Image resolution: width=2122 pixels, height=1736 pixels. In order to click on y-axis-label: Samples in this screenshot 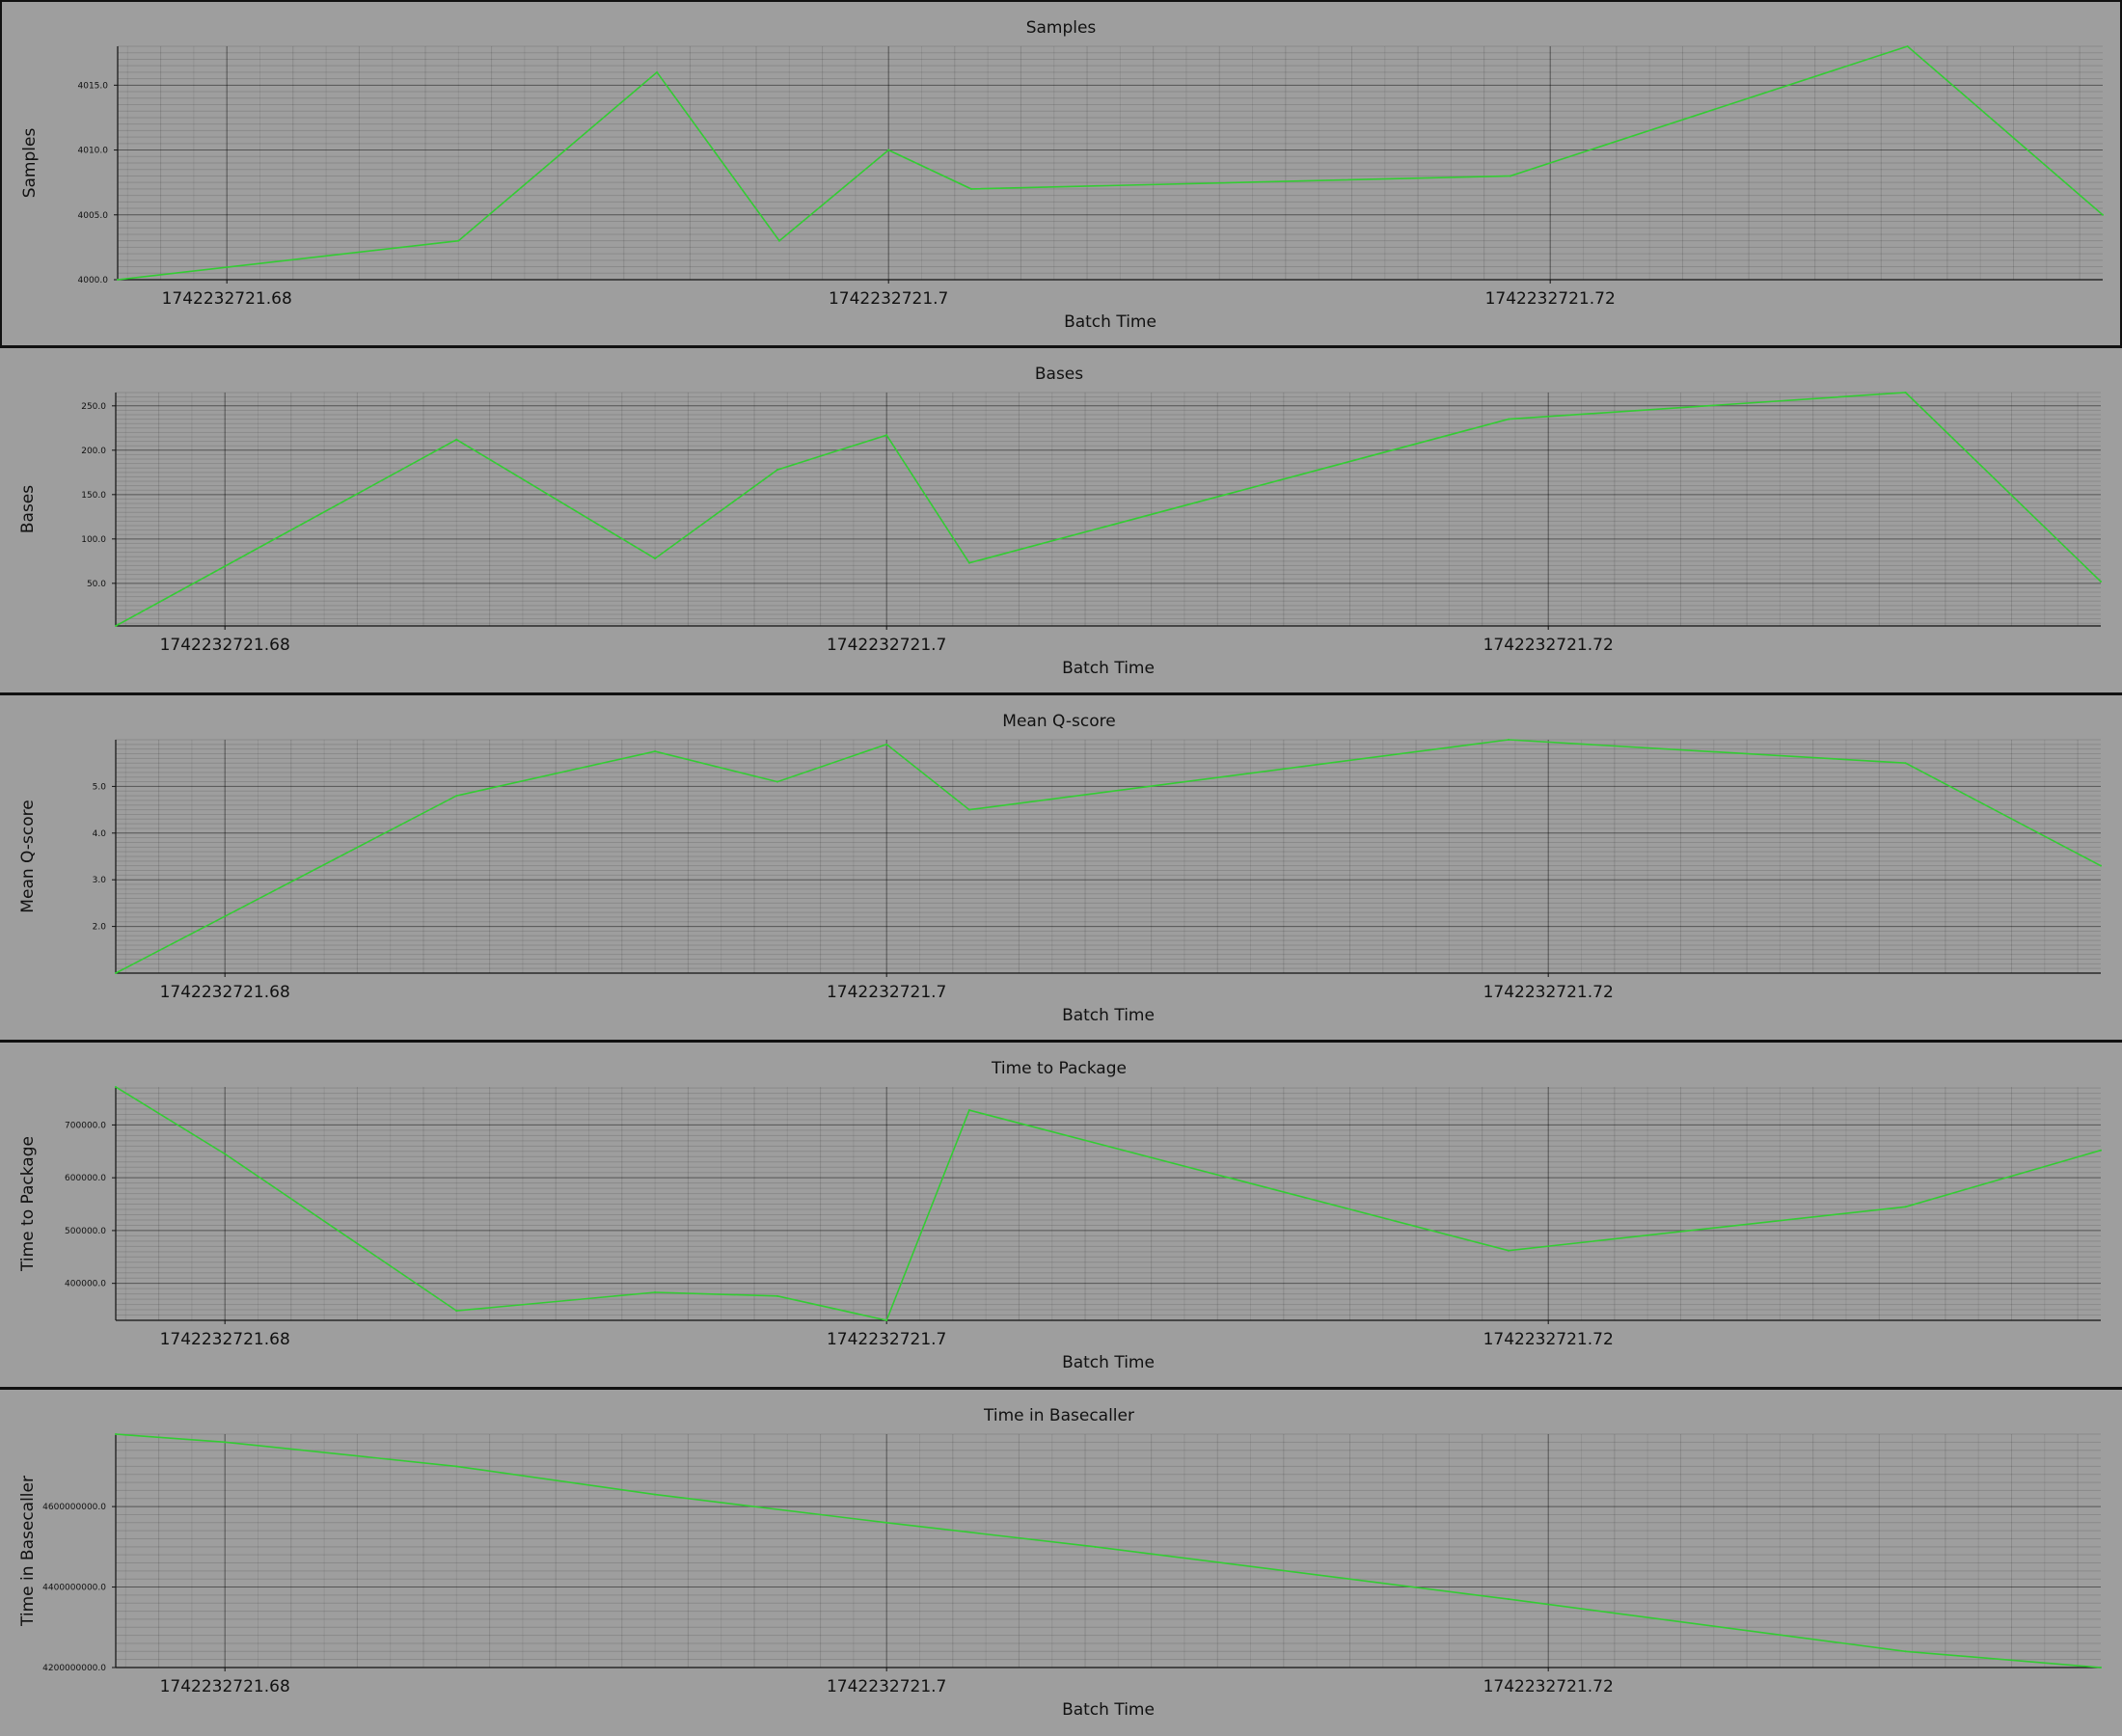, I will do `click(30, 163)`.